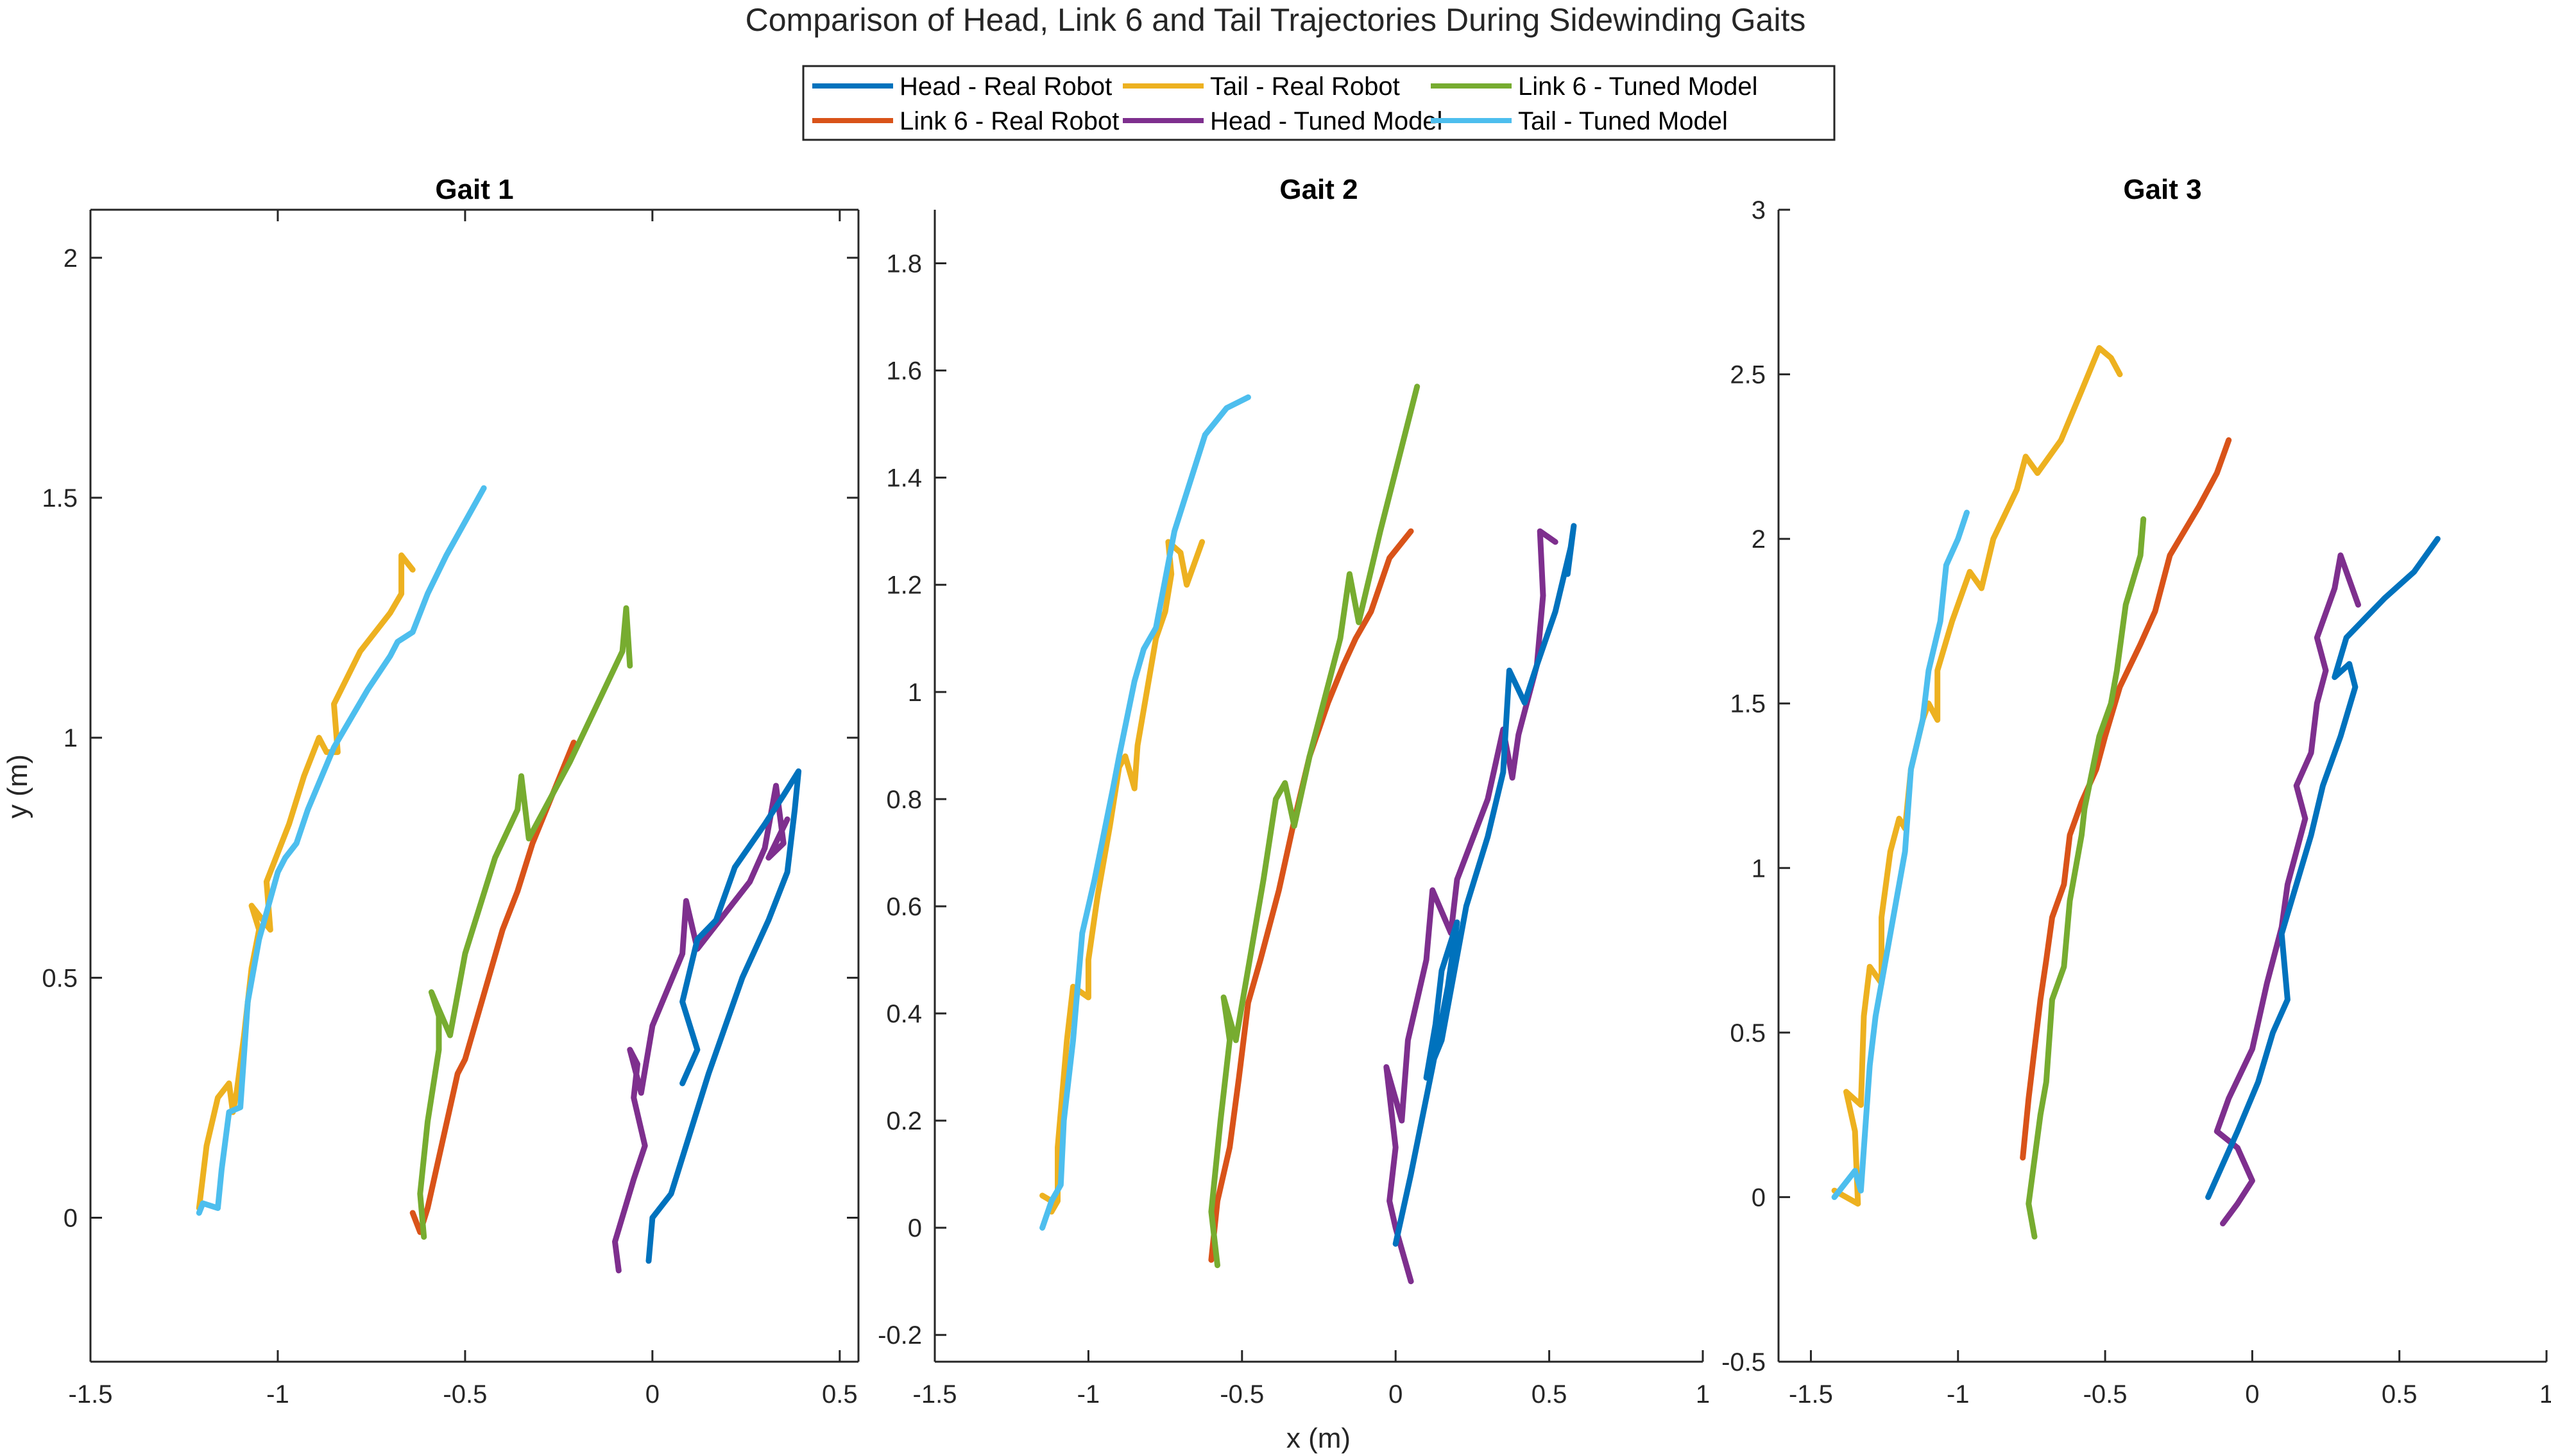 This screenshot has height=1456, width=2551. Describe the element at coordinates (904, 800) in the screenshot. I see `y-tick-label: 0.8` at that location.